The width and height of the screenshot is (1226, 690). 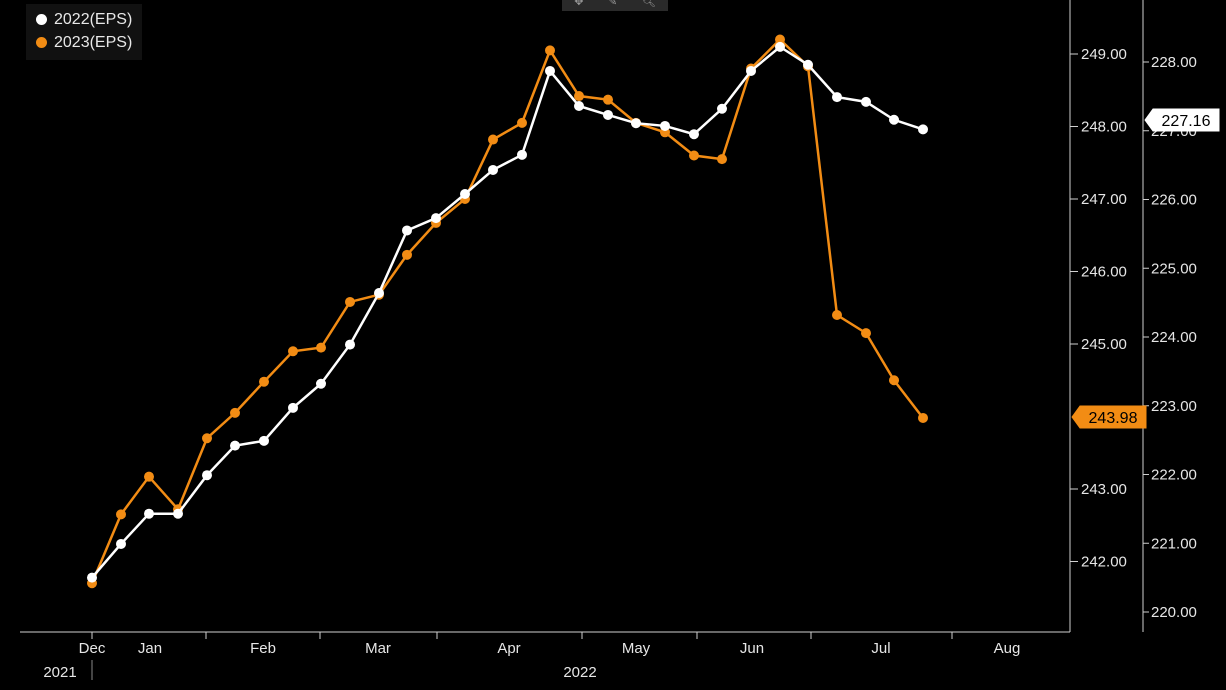 I want to click on x-axis: Dec Jan Feb Mar Apr May Jun Jul Aug 2021 2022, so click(x=531, y=656).